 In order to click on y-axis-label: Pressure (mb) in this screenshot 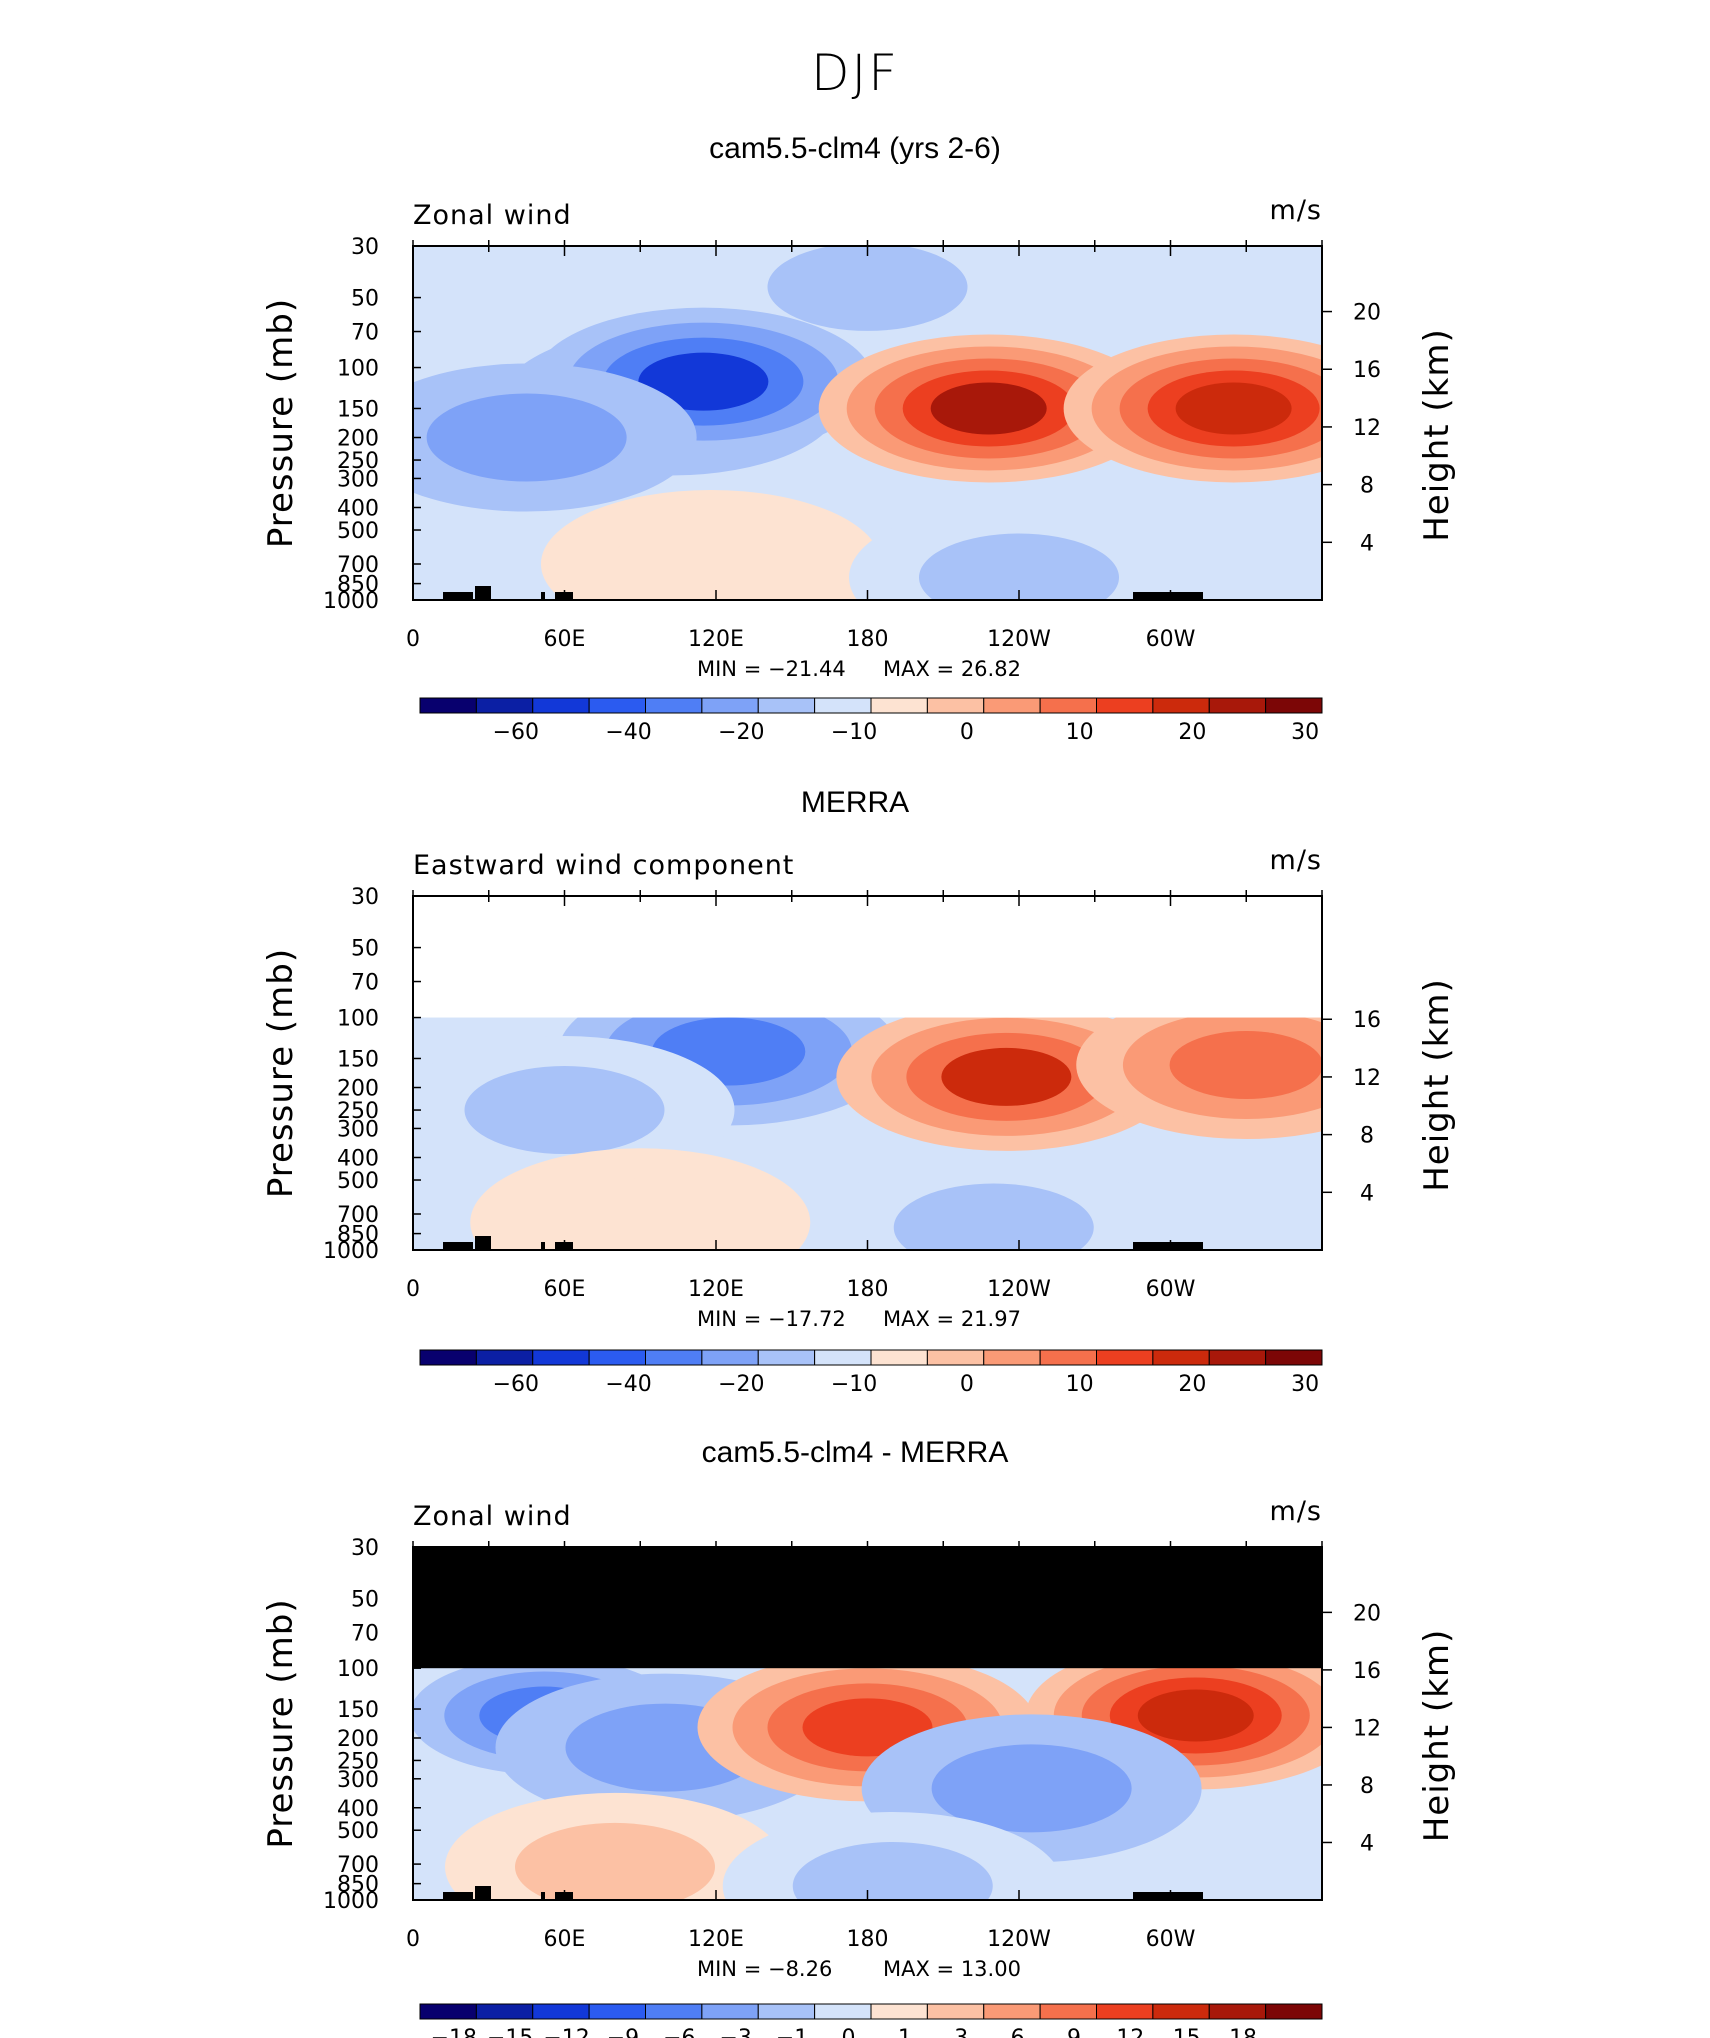, I will do `click(281, 1723)`.